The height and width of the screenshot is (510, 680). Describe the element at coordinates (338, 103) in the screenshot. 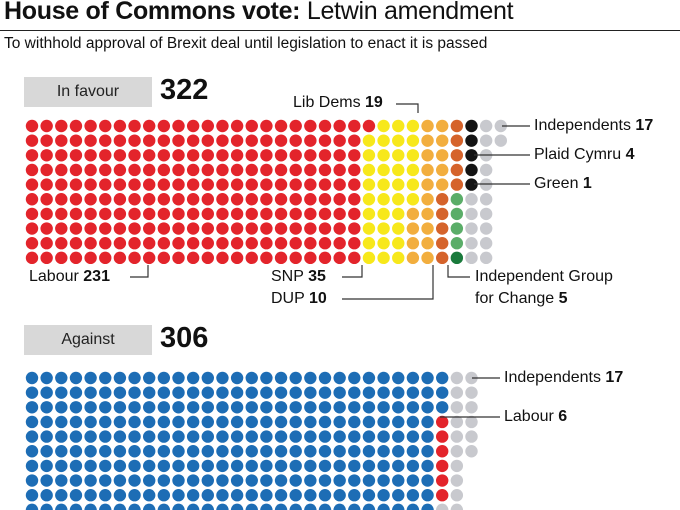

I see `label-lib-dems: Lib Dems 19` at that location.